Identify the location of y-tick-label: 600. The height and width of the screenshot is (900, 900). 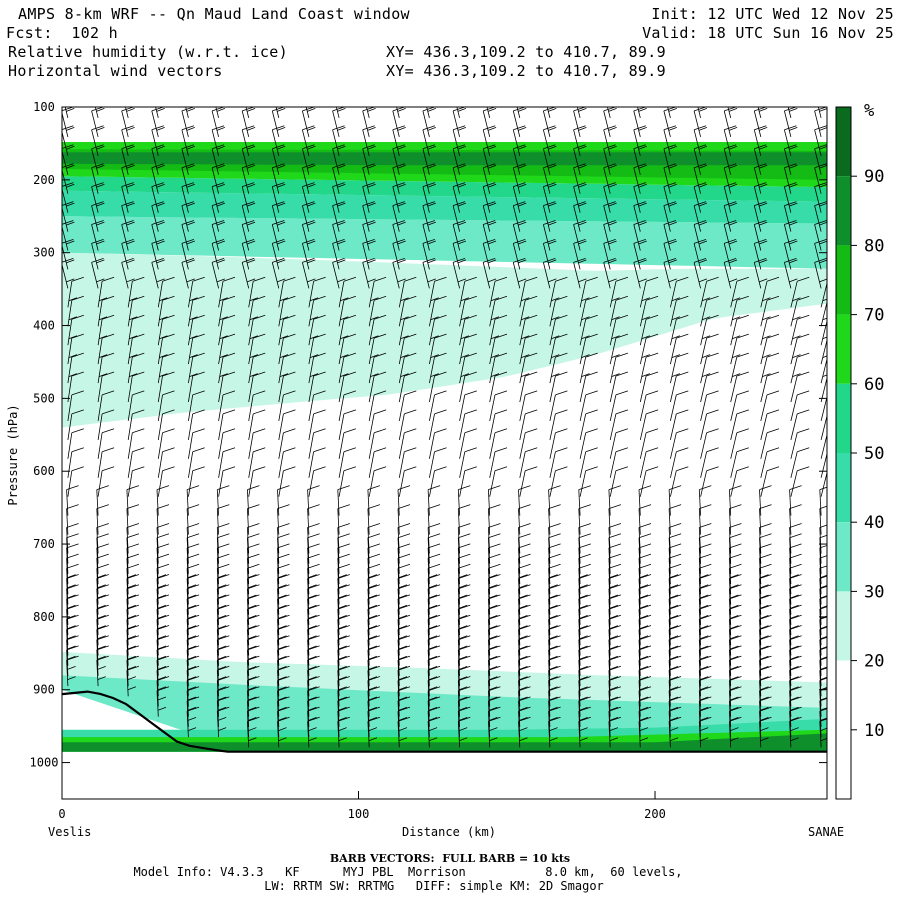
(44, 471).